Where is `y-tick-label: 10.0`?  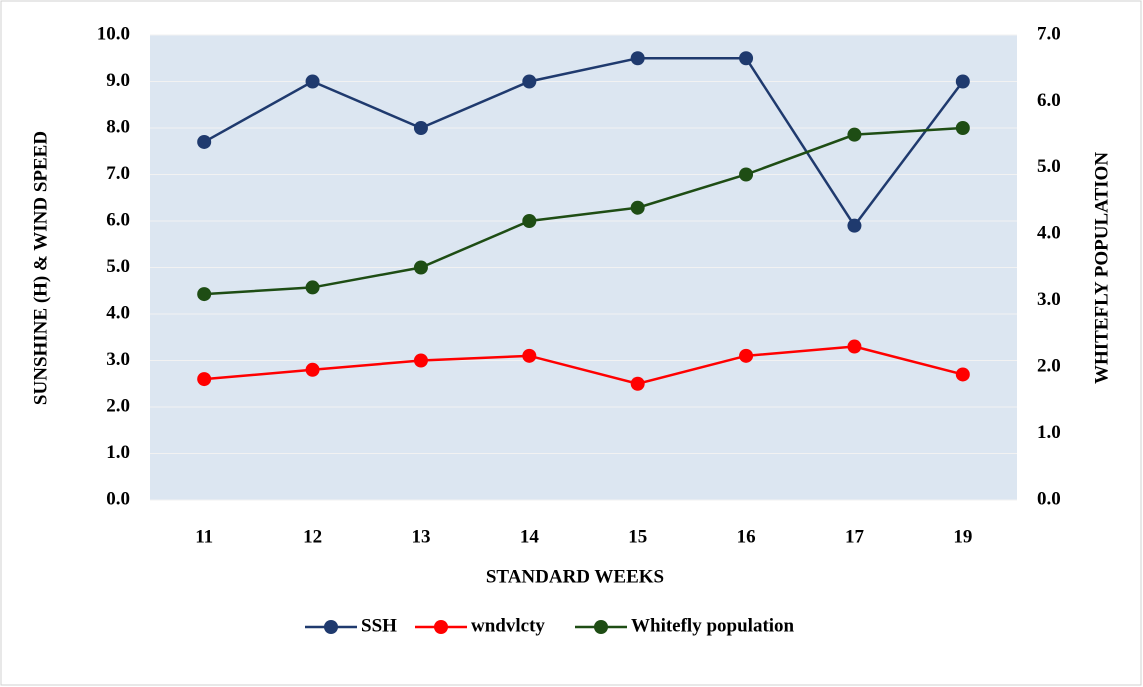 y-tick-label: 10.0 is located at coordinates (113, 33).